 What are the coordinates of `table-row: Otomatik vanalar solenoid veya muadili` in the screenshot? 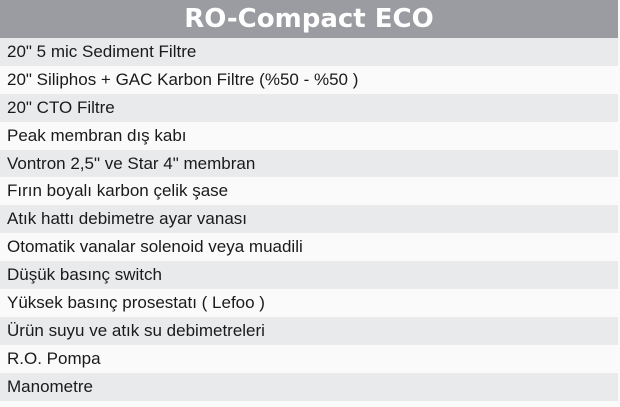 It's located at (309, 247).